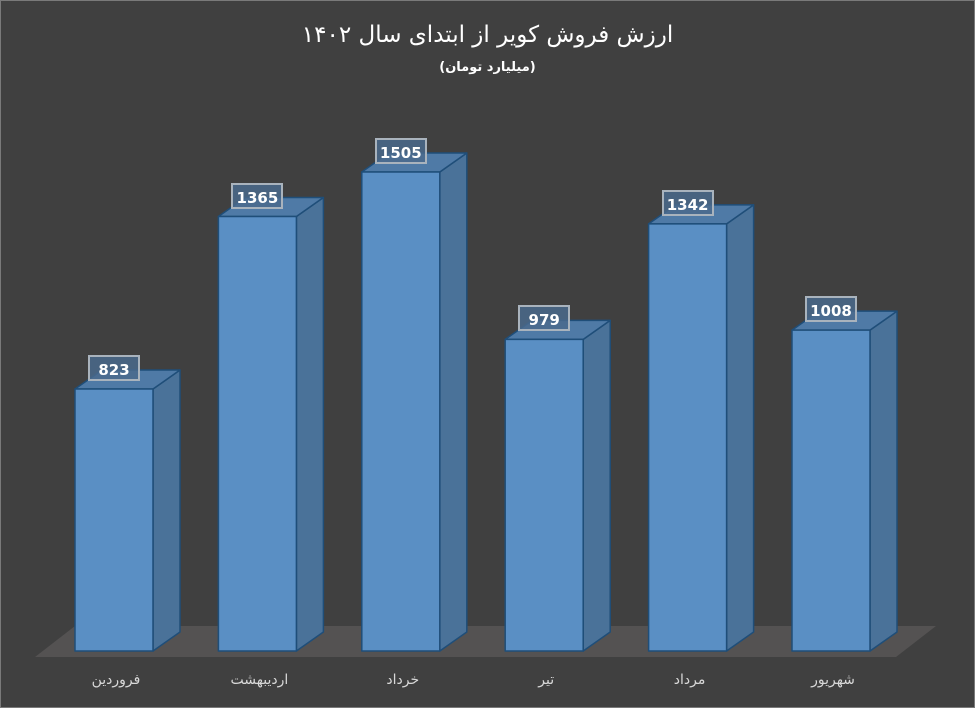 The image size is (975, 708). What do you see at coordinates (487, 35) in the screenshot?
I see `chart-title: ارزش فروش کویر از ابتدای سال ۱۴۰۲` at bounding box center [487, 35].